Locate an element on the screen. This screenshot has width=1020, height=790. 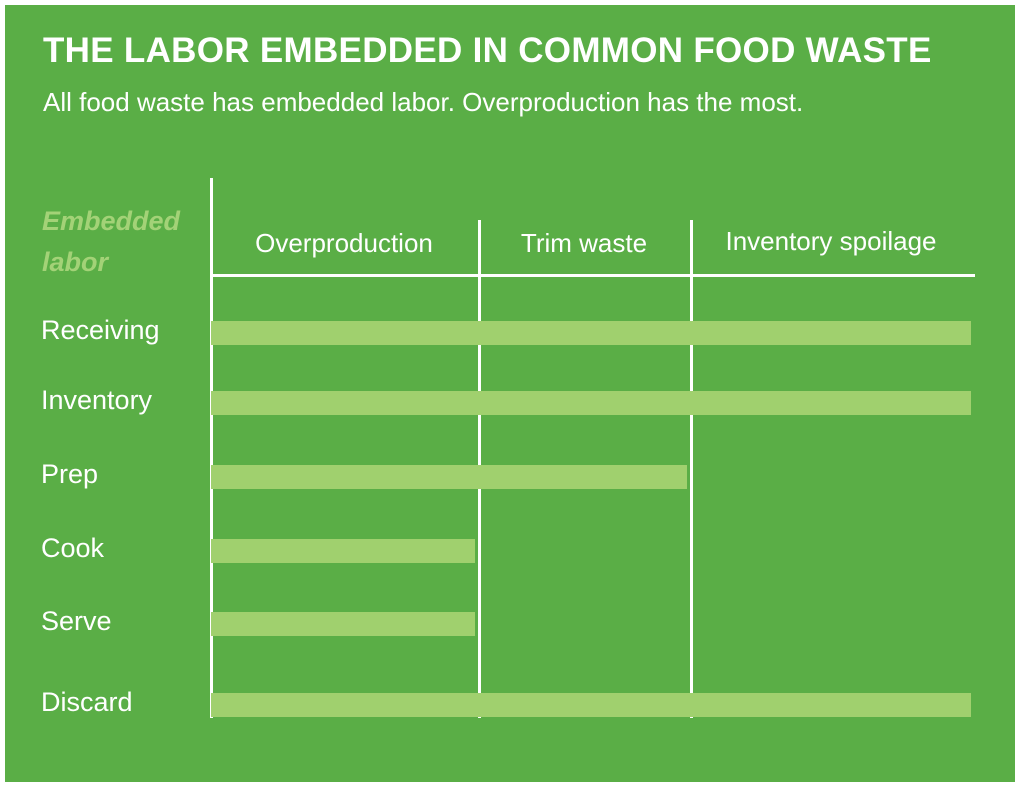
row-label: Inventory is located at coordinates (97, 400).